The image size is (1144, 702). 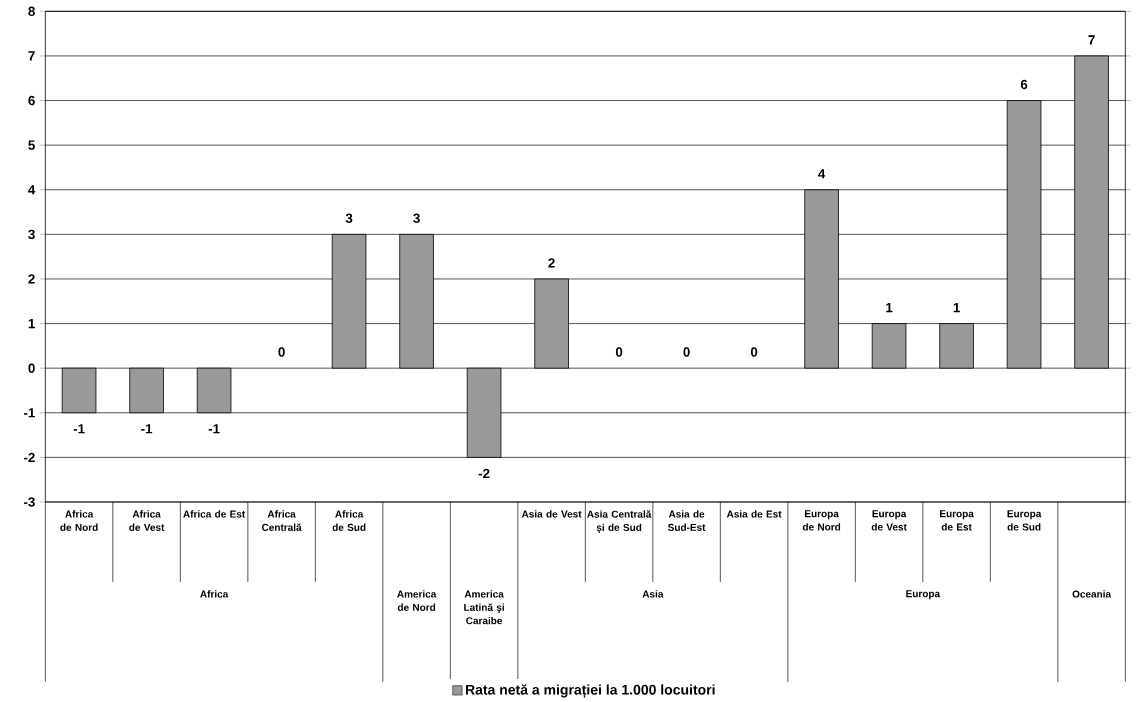 What do you see at coordinates (29, 502) in the screenshot?
I see `y-tick-label: -3` at bounding box center [29, 502].